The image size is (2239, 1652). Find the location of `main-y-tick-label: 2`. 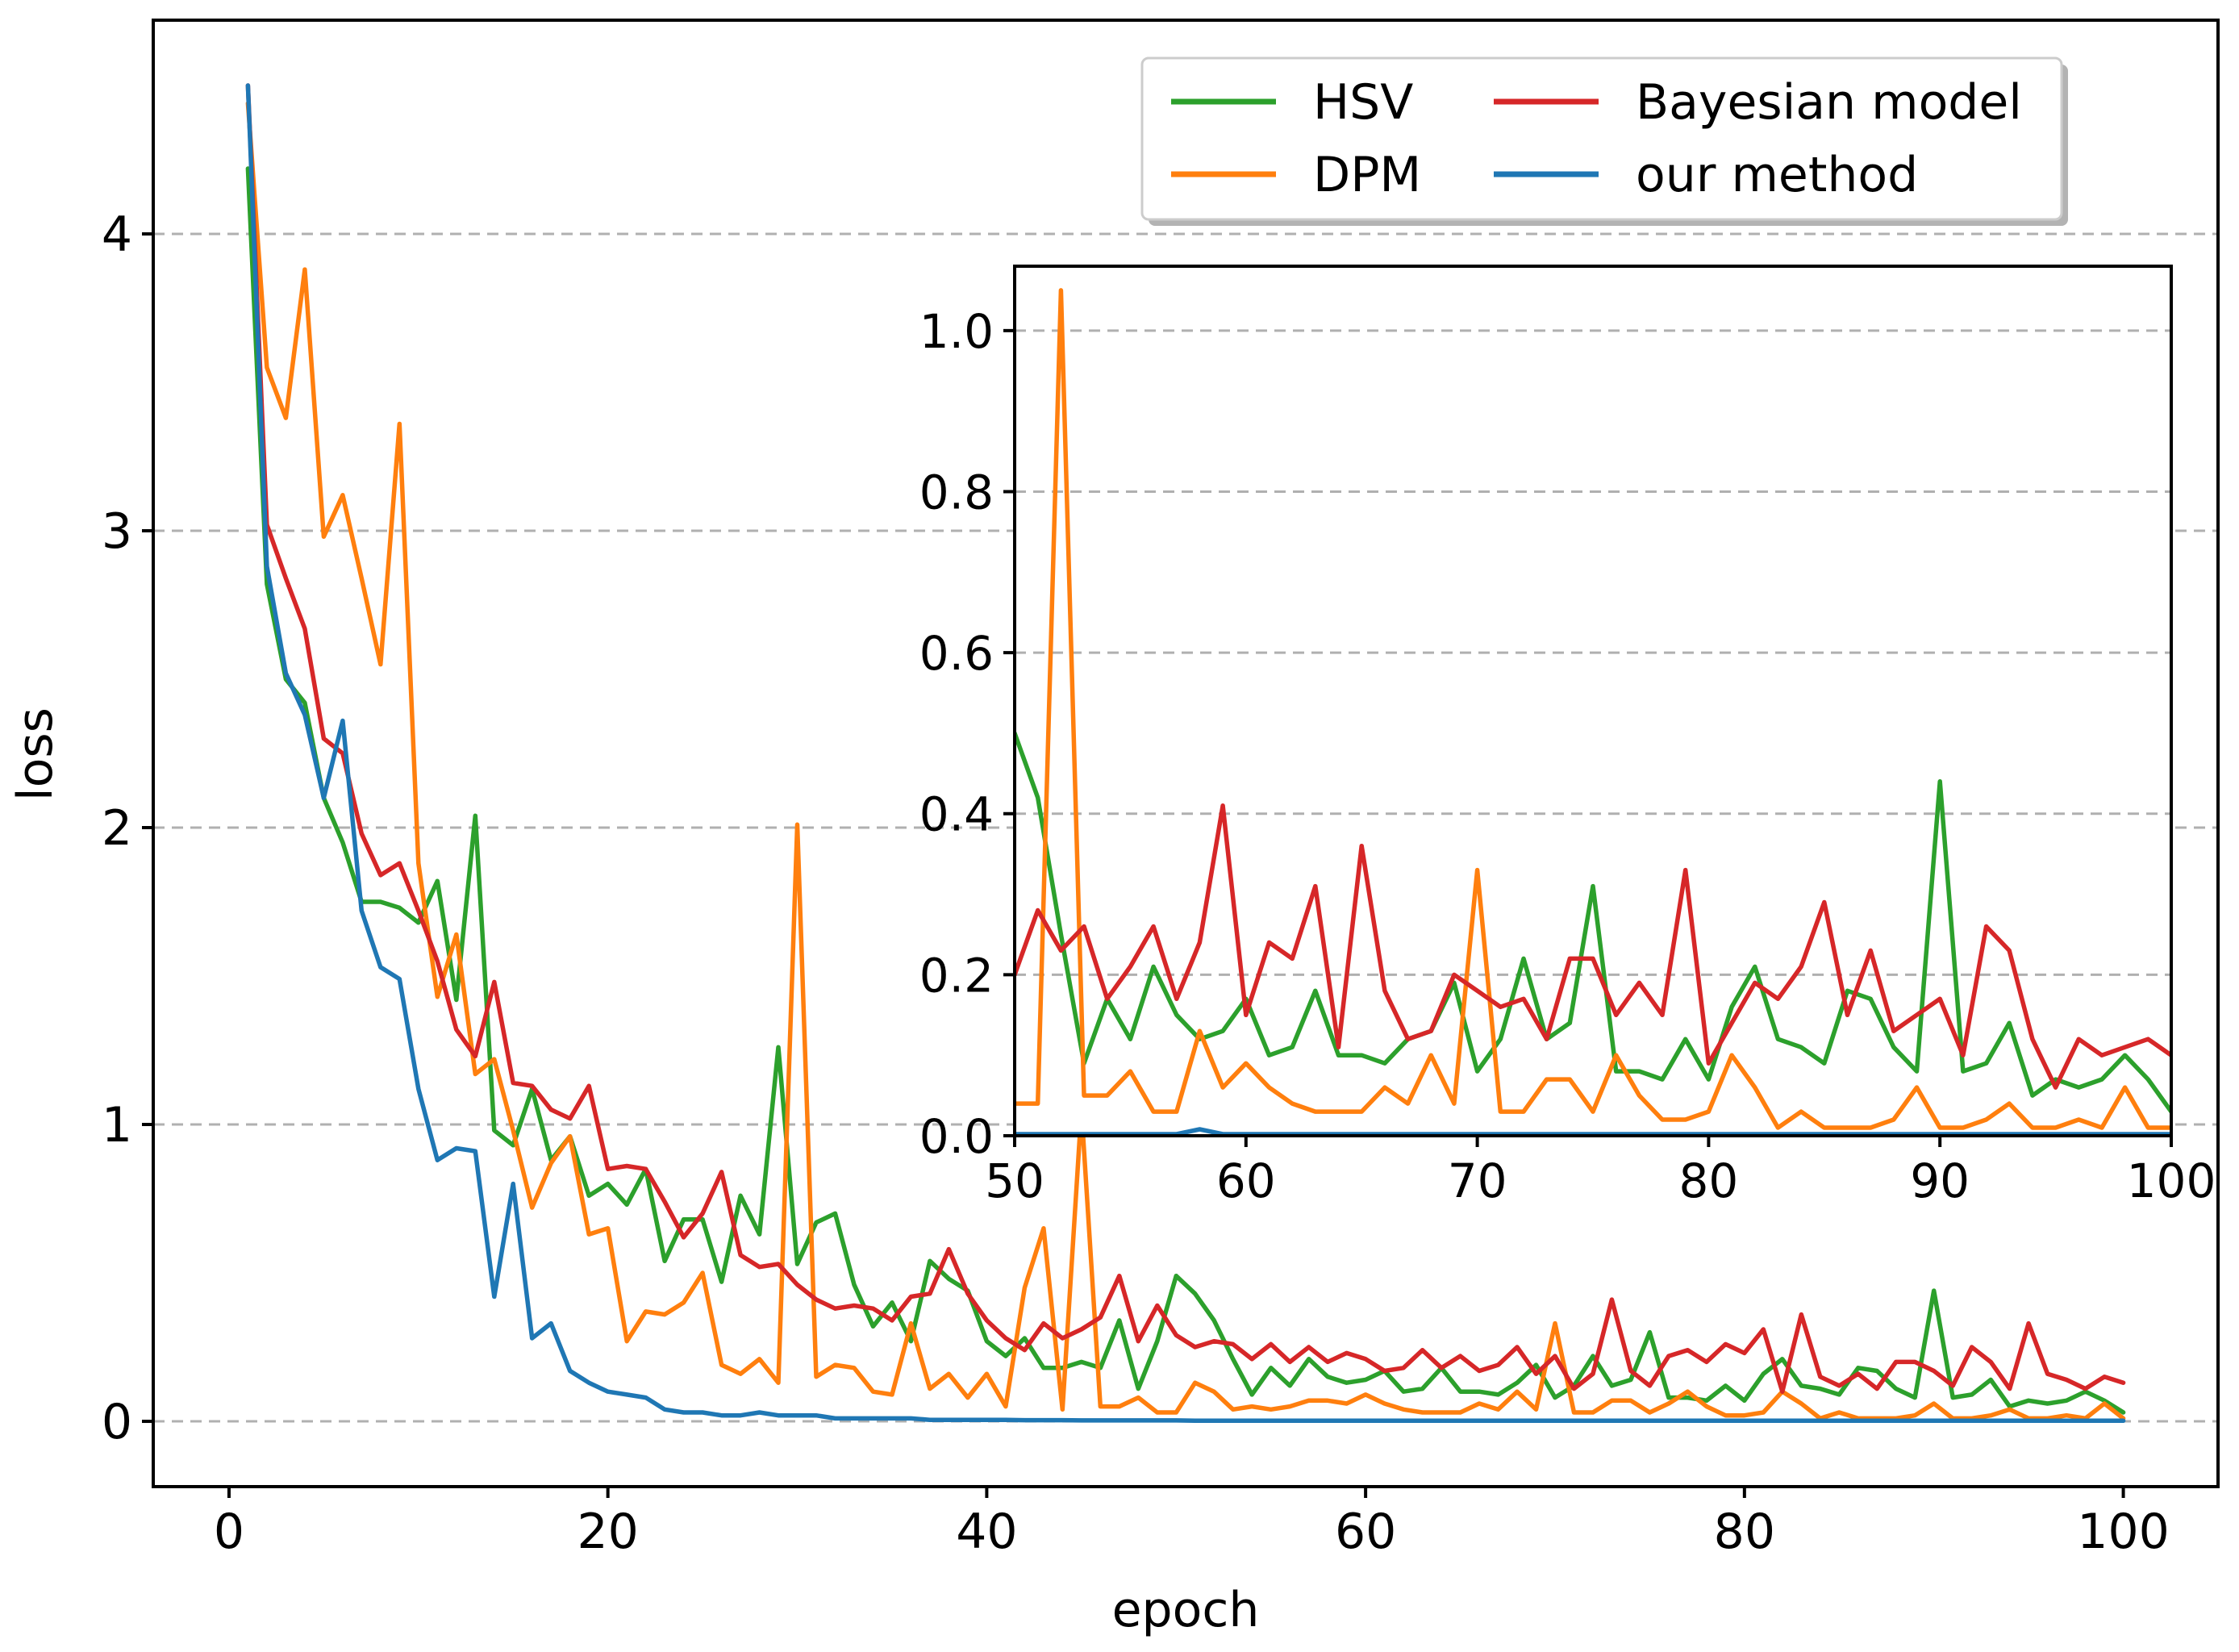

main-y-tick-label: 2 is located at coordinates (117, 829).